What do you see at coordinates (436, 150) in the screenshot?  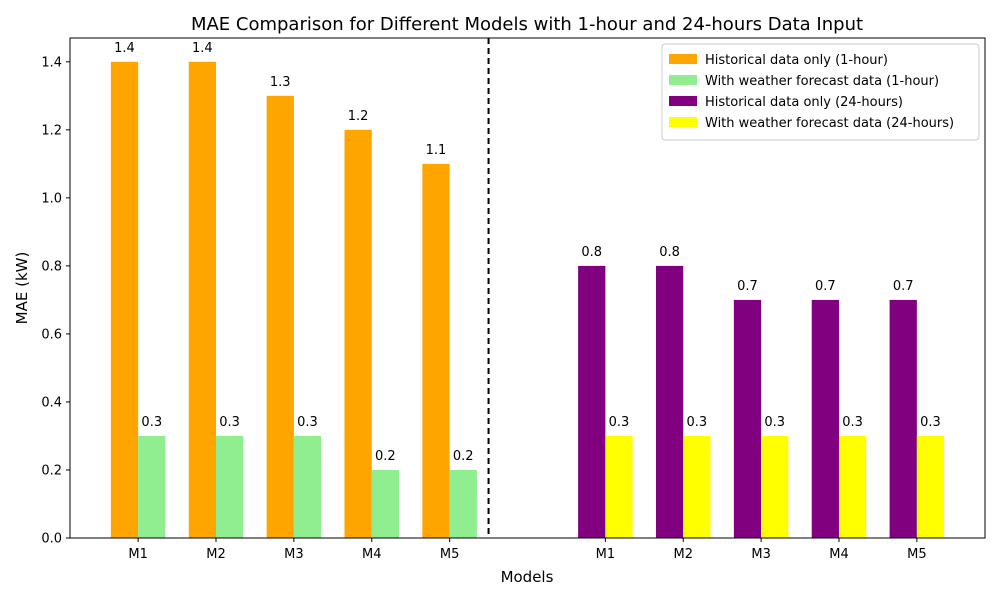 I see `data-label: 1.1` at bounding box center [436, 150].